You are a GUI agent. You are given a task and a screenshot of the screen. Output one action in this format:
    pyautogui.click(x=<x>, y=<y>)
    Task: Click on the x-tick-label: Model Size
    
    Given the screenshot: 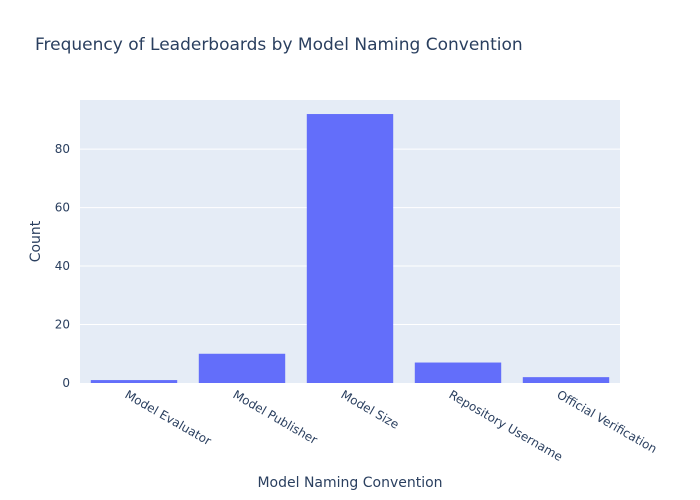 What is the action you would take?
    pyautogui.click(x=370, y=409)
    